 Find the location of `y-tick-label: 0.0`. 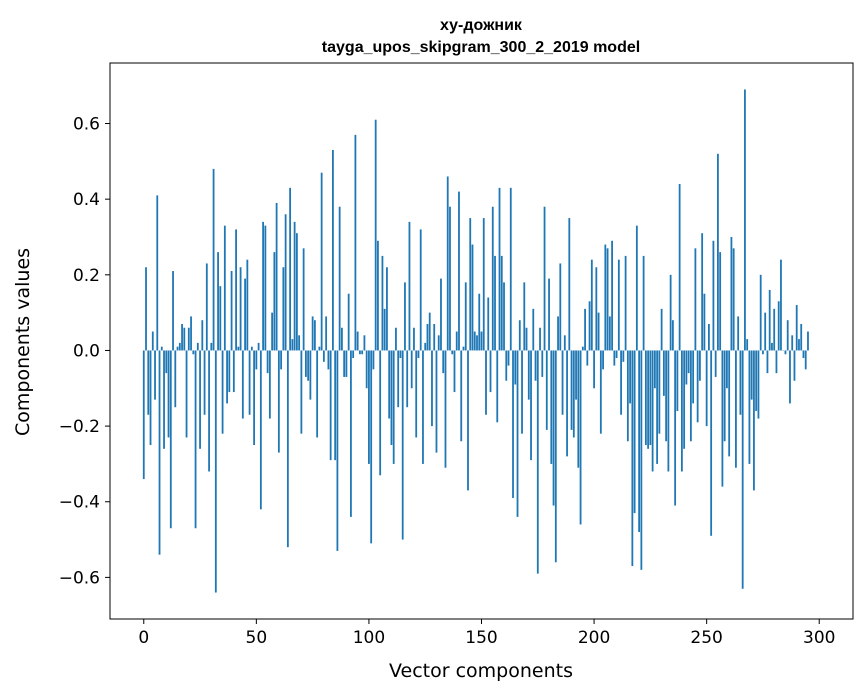

y-tick-label: 0.0 is located at coordinates (86, 351).